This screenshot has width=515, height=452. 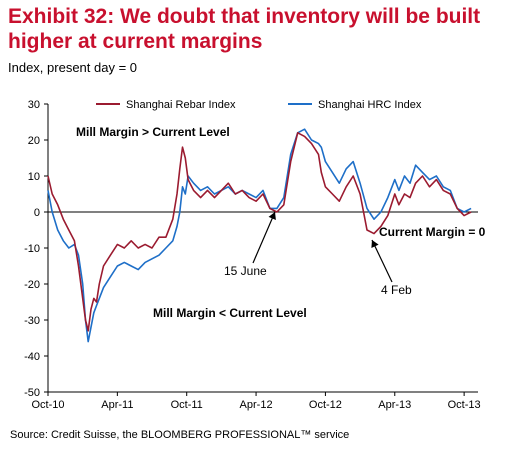 I want to click on annotation-label: Mill Margin < Current Level, so click(x=230, y=313).